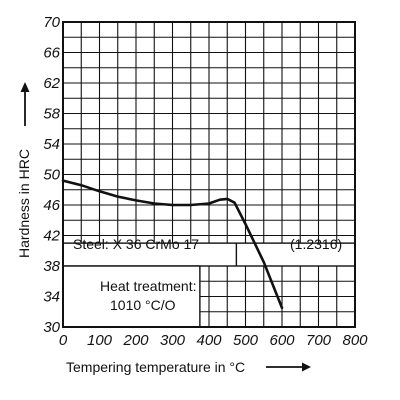 The width and height of the screenshot is (400, 400). I want to click on y-tick-label: 42, so click(51, 236).